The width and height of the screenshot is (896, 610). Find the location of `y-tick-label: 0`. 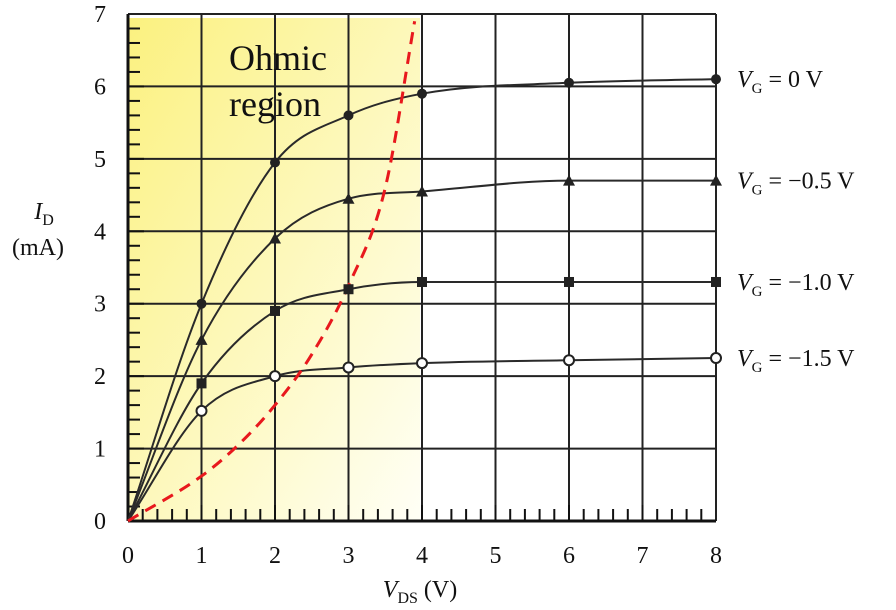

y-tick-label: 0 is located at coordinates (100, 522).